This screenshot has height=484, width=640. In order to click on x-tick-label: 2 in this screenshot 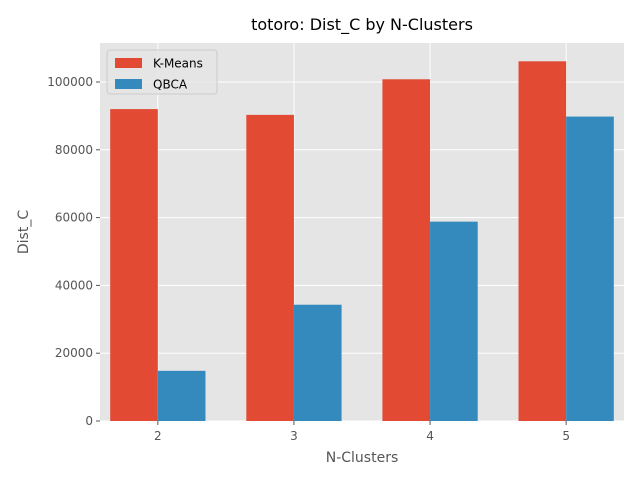, I will do `click(158, 436)`.